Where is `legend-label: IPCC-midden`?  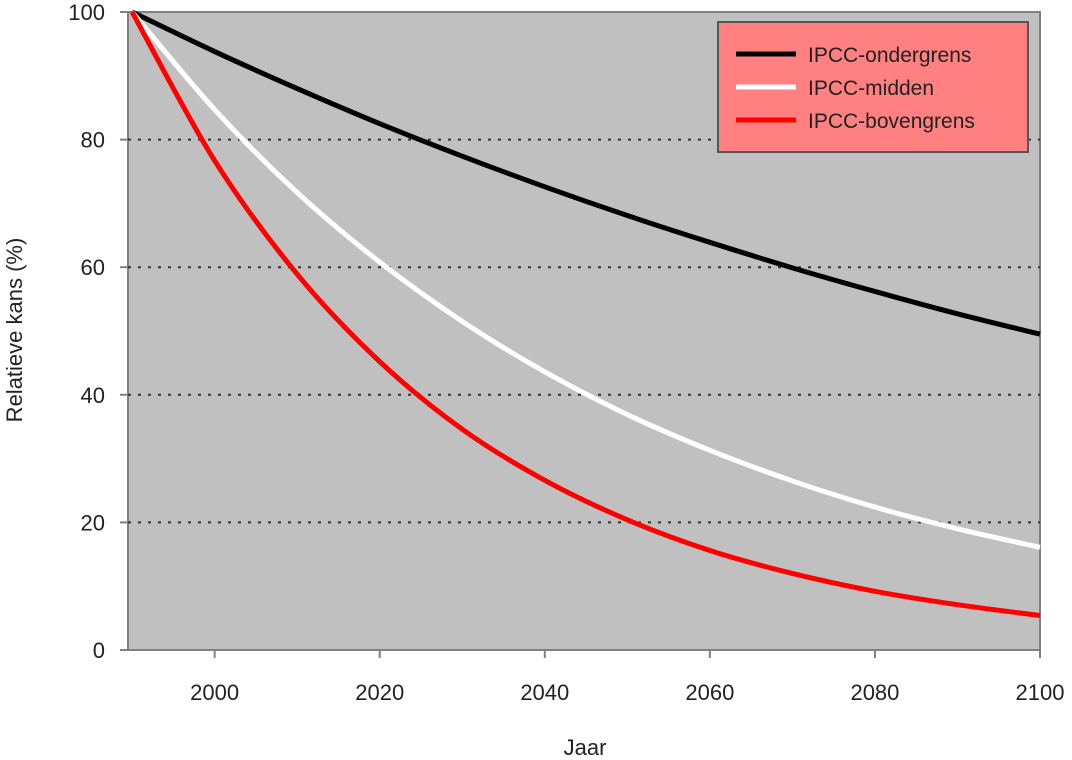 legend-label: IPCC-midden is located at coordinates (871, 88).